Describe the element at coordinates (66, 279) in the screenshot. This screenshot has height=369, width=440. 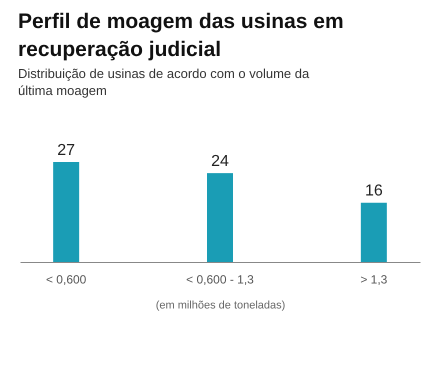
I see `x-tick-label: < 0,600` at that location.